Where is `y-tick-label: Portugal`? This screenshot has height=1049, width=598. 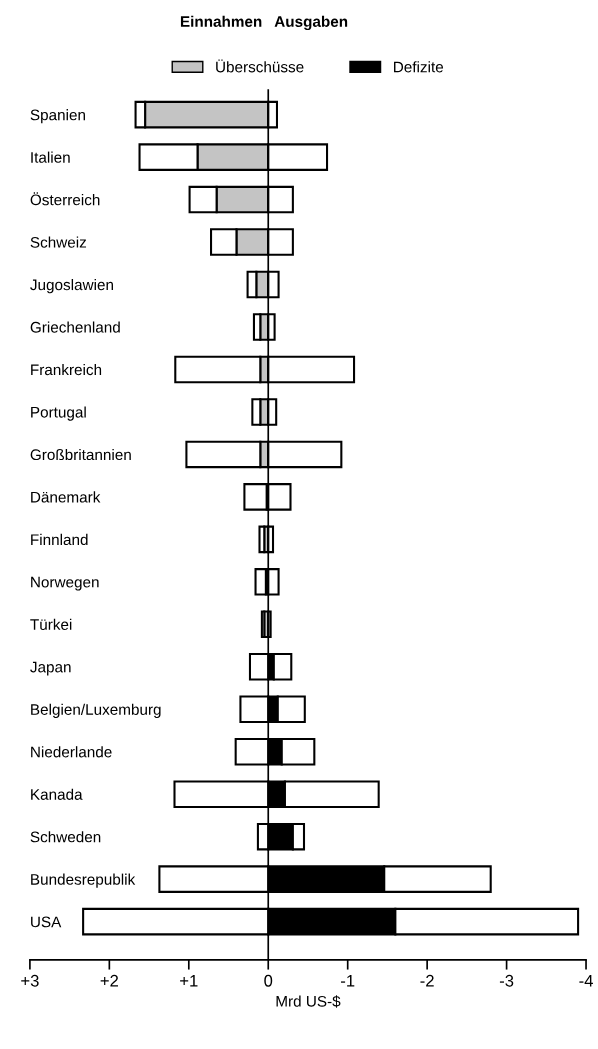
y-tick-label: Portugal is located at coordinates (58, 413).